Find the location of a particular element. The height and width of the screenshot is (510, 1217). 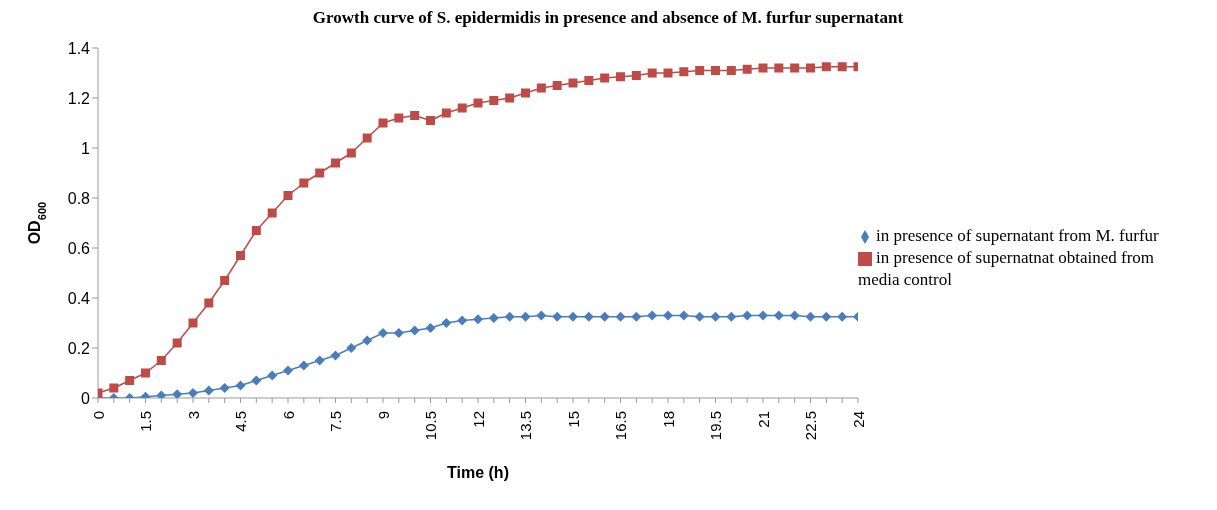

x-tick-label: 18 is located at coordinates (668, 419).